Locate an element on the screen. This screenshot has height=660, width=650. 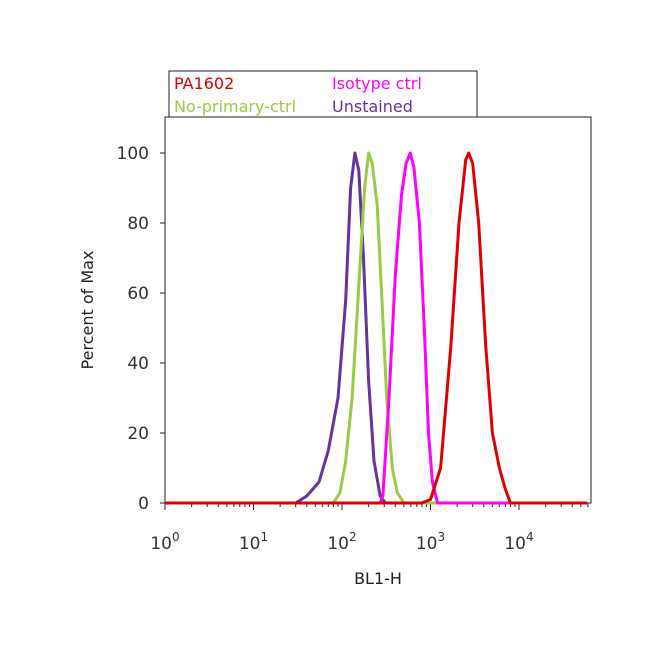
x-tick-label-1: 10¹ is located at coordinates (253, 542).